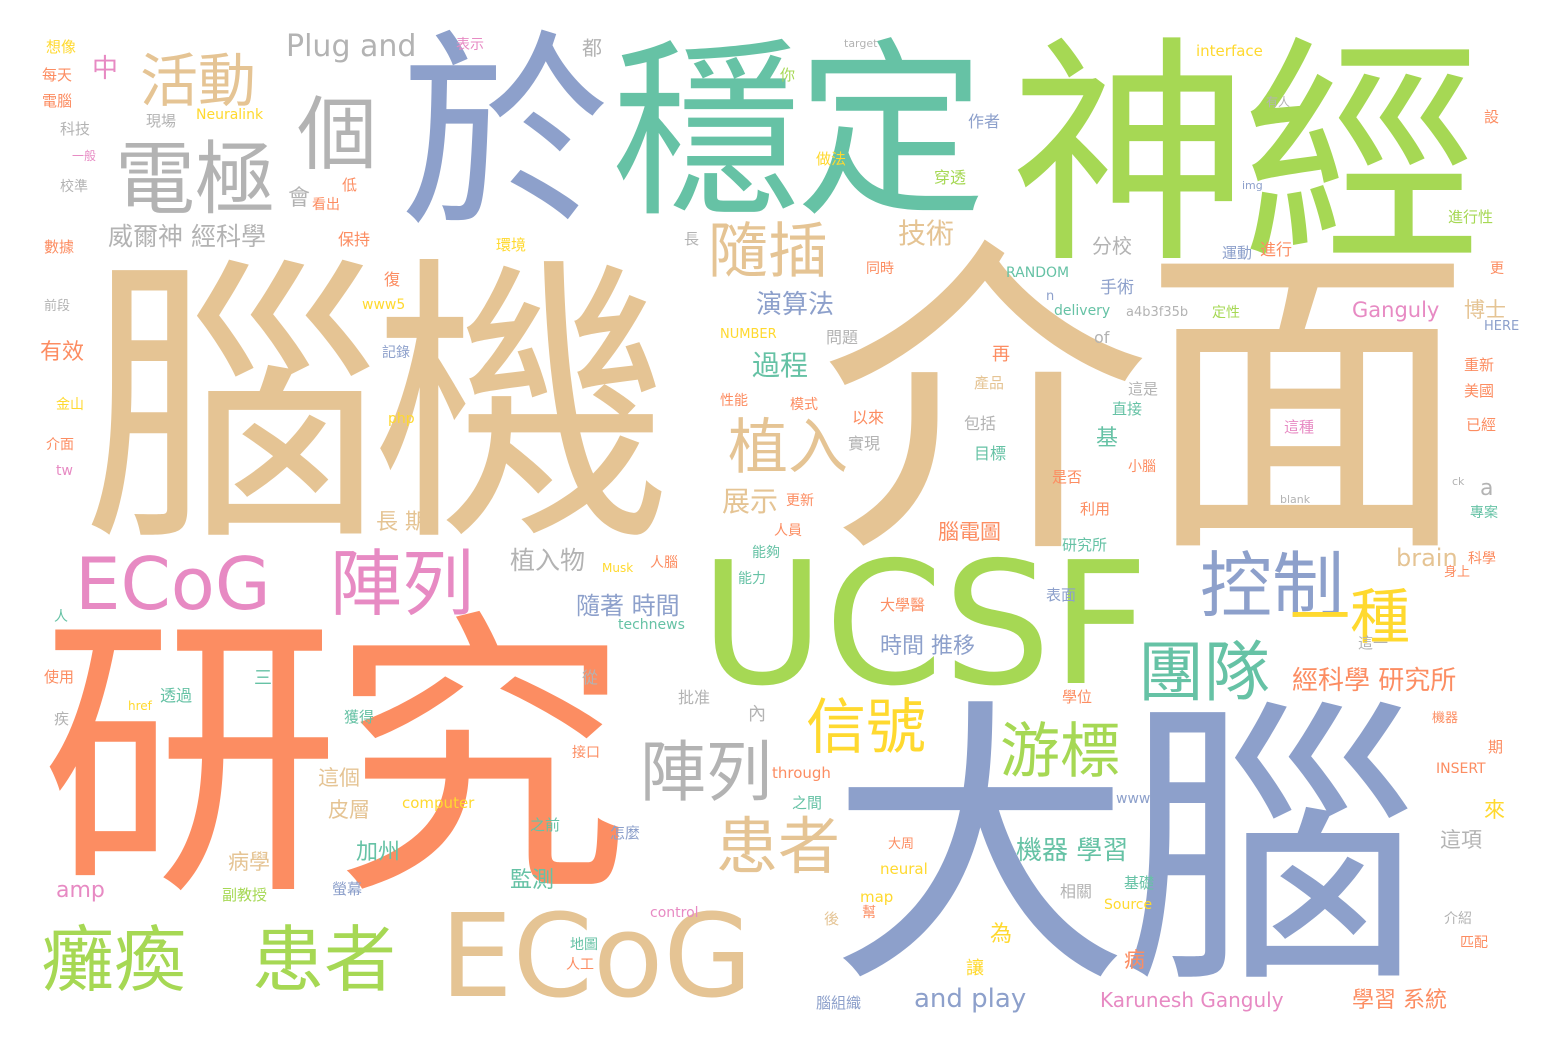 The image size is (1548, 1052). Describe the element at coordinates (1143, 389) in the screenshot. I see `word-zhe-shi: 這是` at that location.